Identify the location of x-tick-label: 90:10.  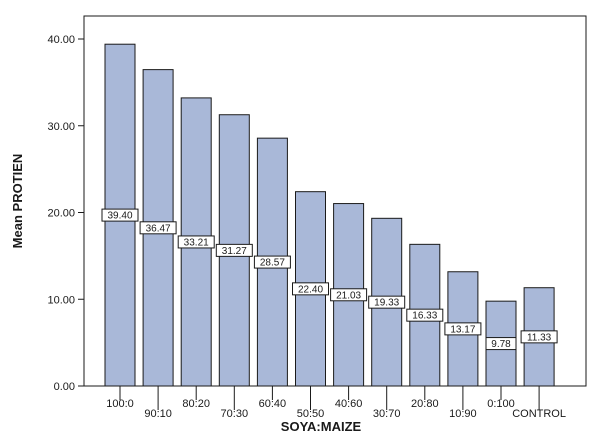
(158, 414).